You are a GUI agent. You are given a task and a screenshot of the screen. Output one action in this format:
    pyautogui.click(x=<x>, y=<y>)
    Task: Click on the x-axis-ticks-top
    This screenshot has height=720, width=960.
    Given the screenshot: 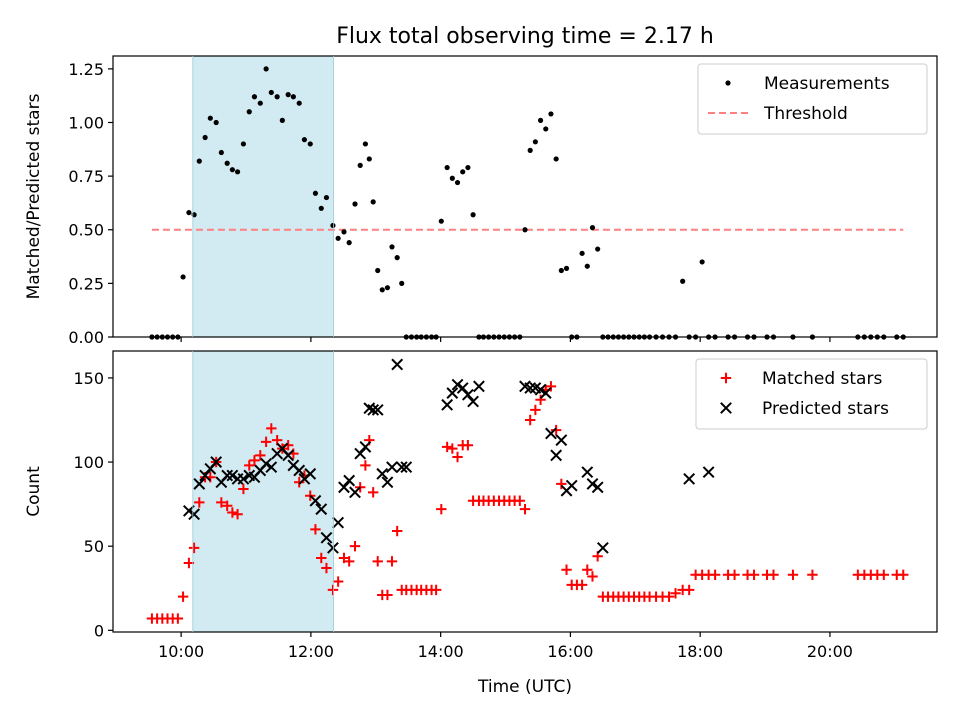 What is the action you would take?
    pyautogui.click(x=505, y=339)
    